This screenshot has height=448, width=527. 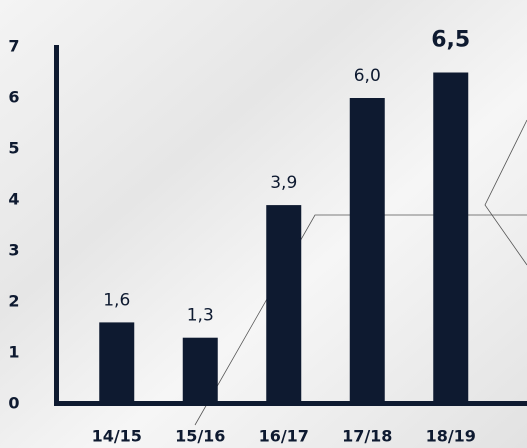 What do you see at coordinates (451, 436) in the screenshot?
I see `x-tick-label: 18/19` at bounding box center [451, 436].